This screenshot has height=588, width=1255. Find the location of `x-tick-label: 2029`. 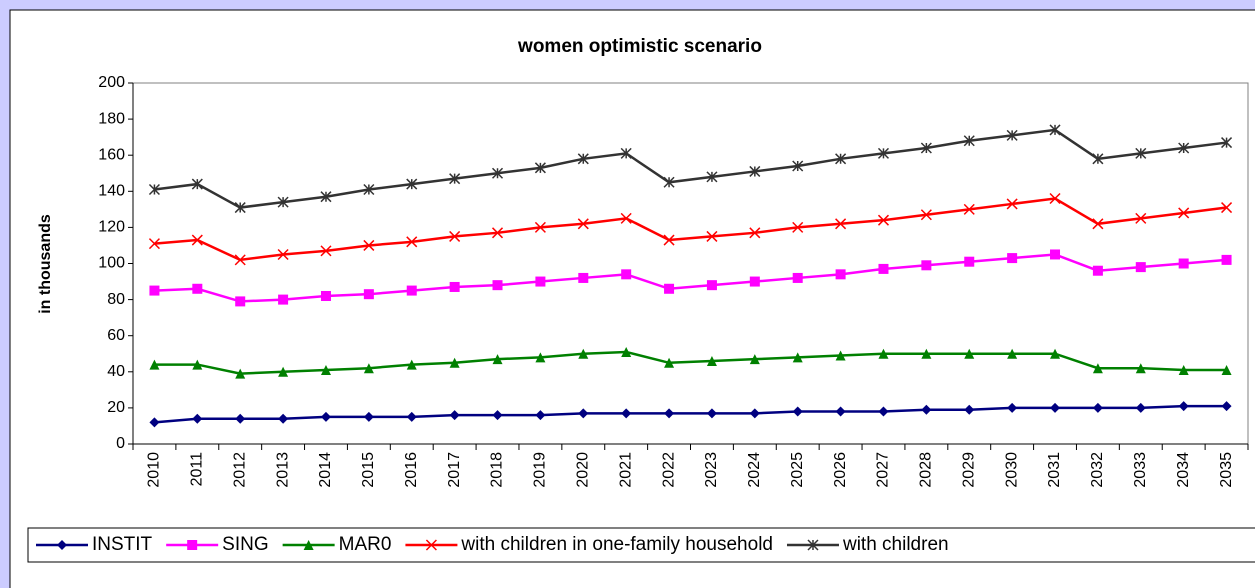

x-tick-label: 2029 is located at coordinates (968, 470).